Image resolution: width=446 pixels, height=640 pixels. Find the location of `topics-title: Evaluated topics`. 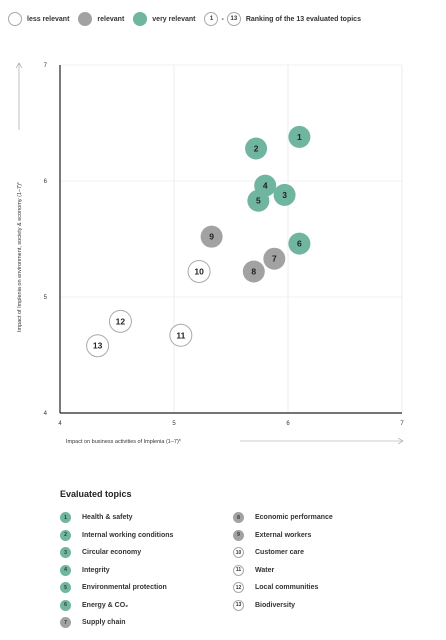

topics-title: Evaluated topics is located at coordinates (96, 494).